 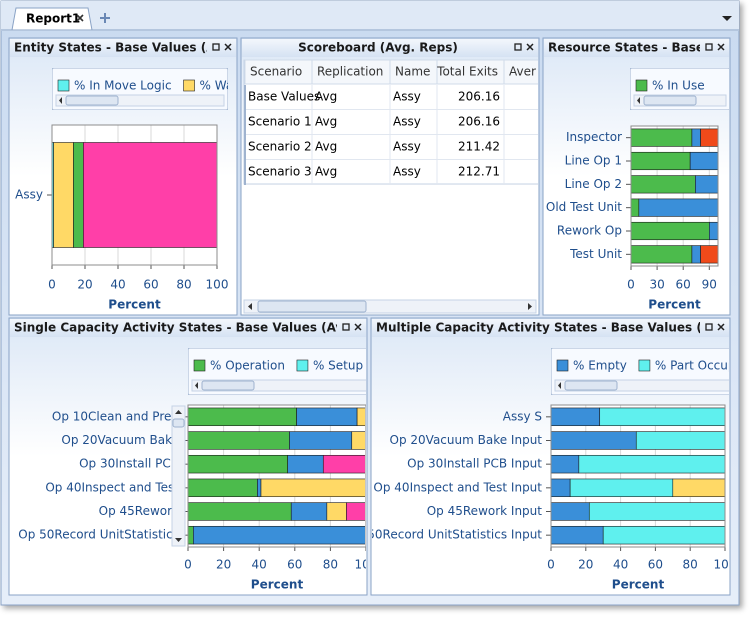 I want to click on tab-label: Report1, so click(x=53, y=19).